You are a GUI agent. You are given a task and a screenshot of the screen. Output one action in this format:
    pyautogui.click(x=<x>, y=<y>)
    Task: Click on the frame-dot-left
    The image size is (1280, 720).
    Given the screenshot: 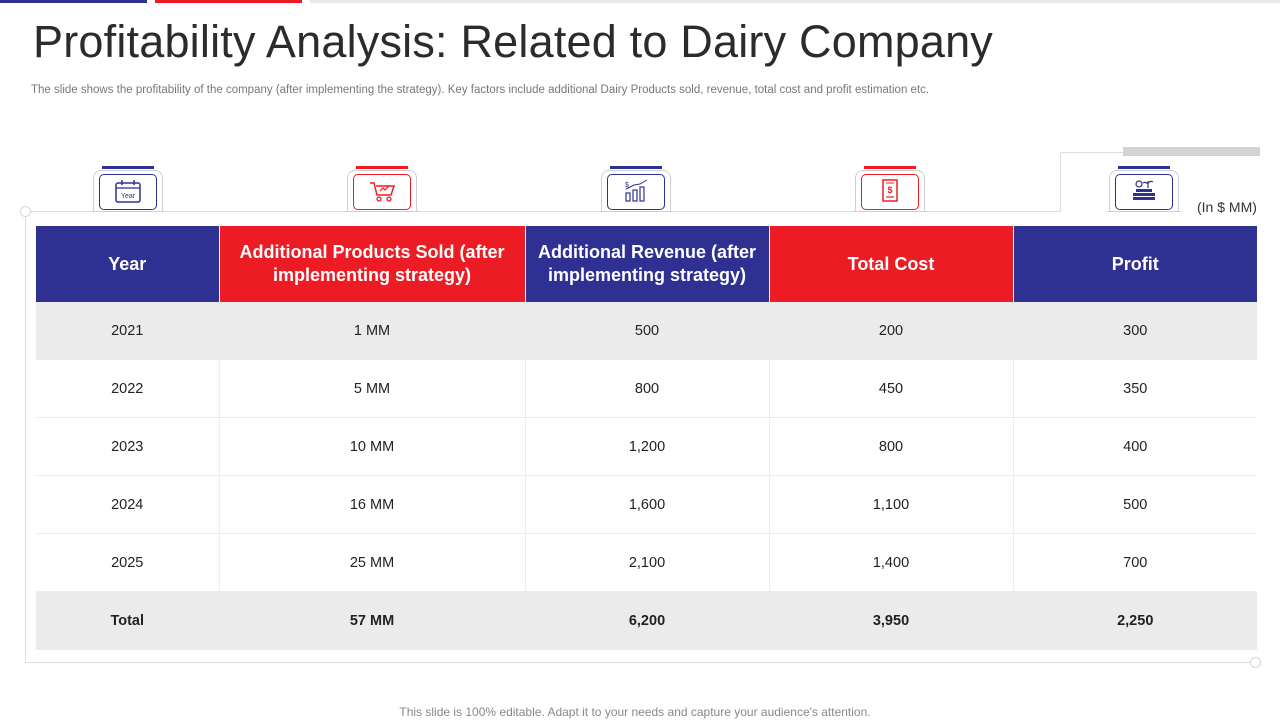 What is the action you would take?
    pyautogui.click(x=25, y=211)
    